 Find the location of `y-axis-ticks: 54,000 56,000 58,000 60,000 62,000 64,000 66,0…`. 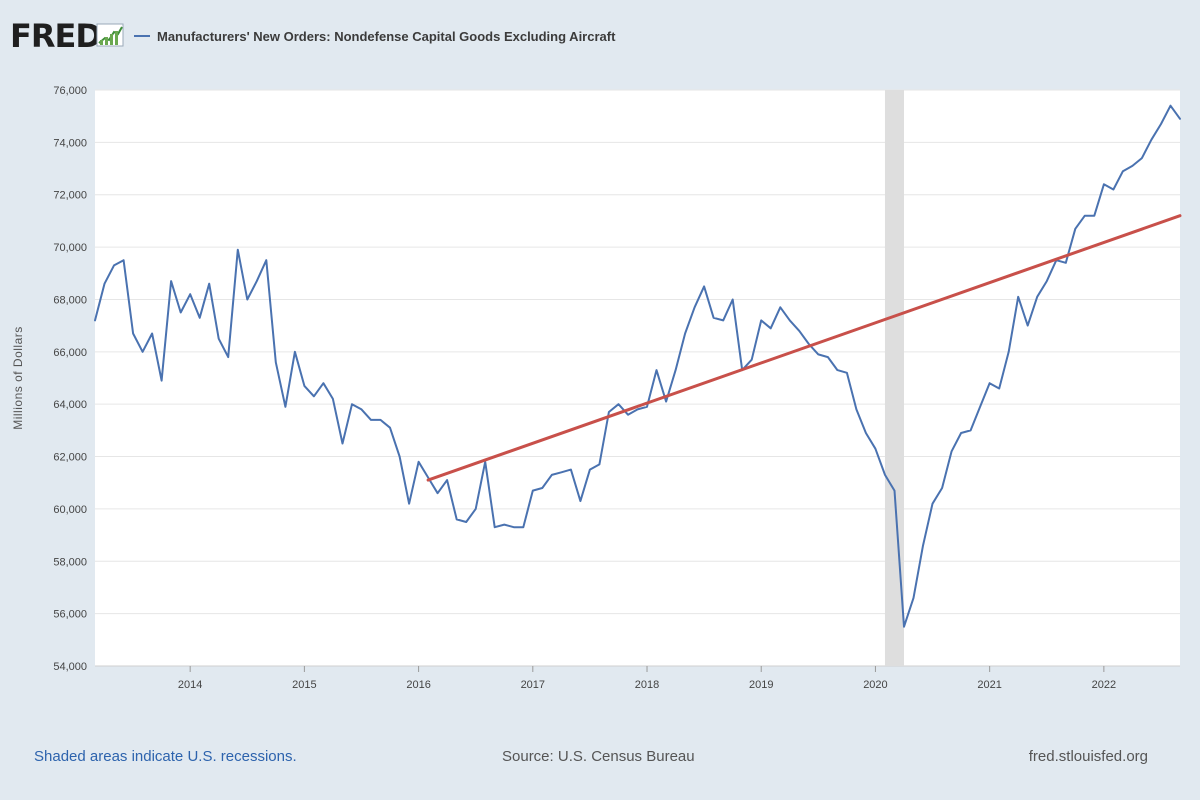

y-axis-ticks: 54,000 56,000 58,000 60,000 62,000 64,000 66,0… is located at coordinates (70, 379).